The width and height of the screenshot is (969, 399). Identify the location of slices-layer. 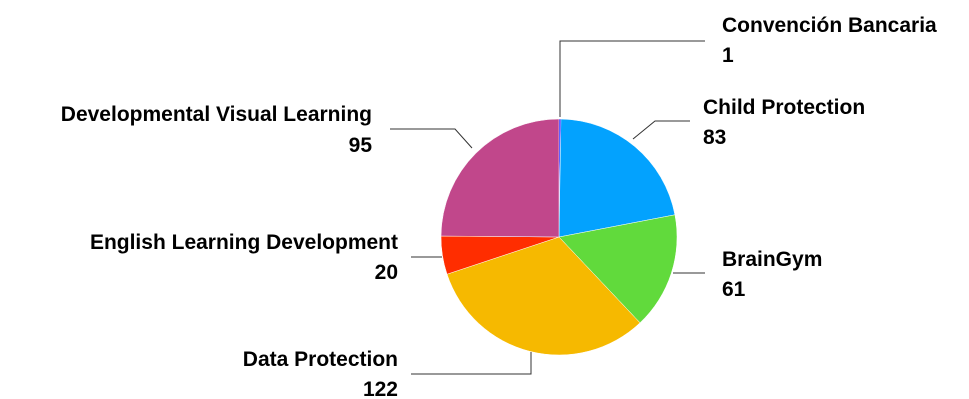
(559, 237).